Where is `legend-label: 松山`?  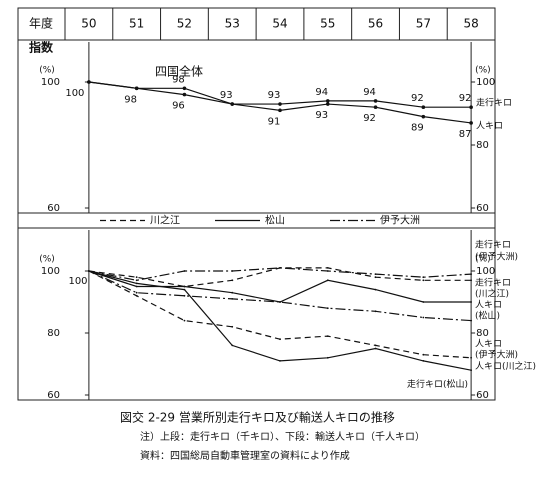 legend-label: 松山 is located at coordinates (275, 220).